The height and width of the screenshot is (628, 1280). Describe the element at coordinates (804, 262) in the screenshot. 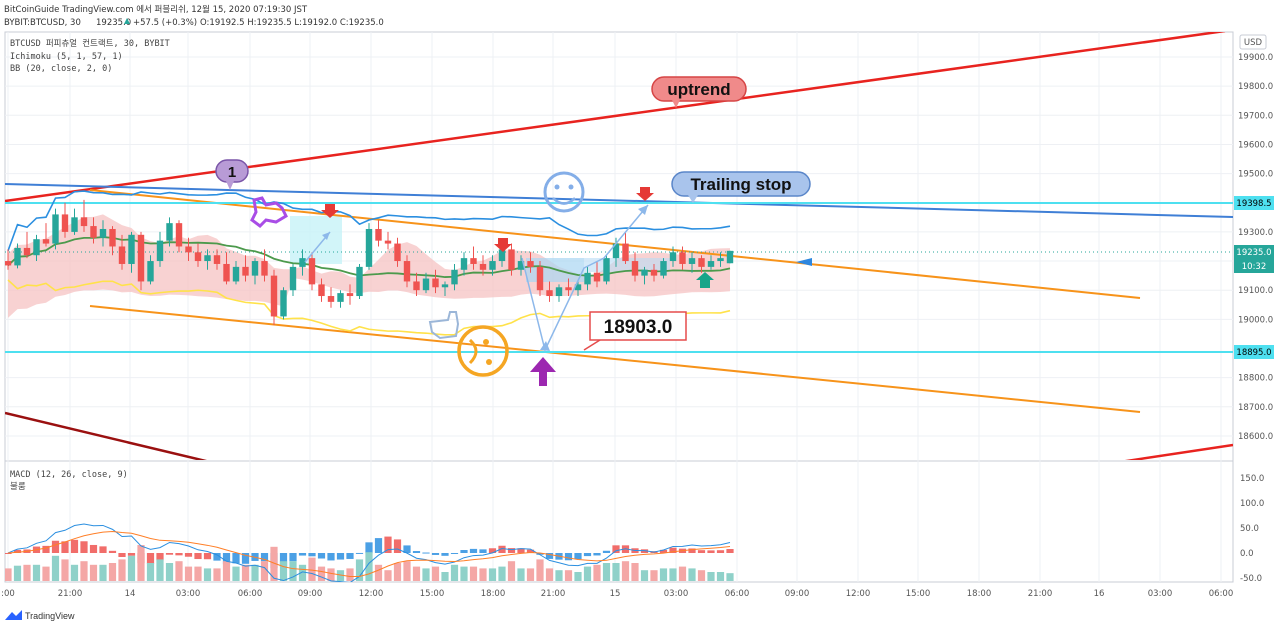

I see `price-marker-arrow` at that location.